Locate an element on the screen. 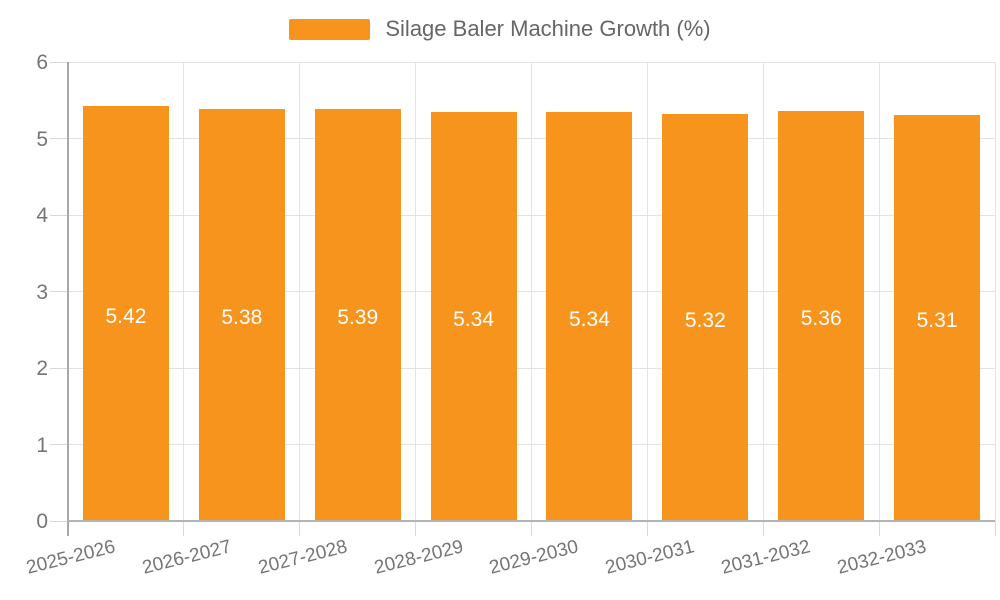 The width and height of the screenshot is (1000, 600). x-axis-label: 2029-2030 is located at coordinates (534, 557).